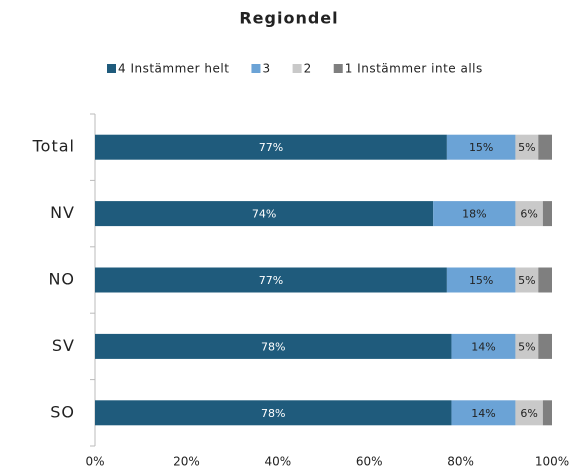 Image resolution: width=578 pixels, height=475 pixels. What do you see at coordinates (266, 69) in the screenshot?
I see `legend-label: 3` at bounding box center [266, 69].